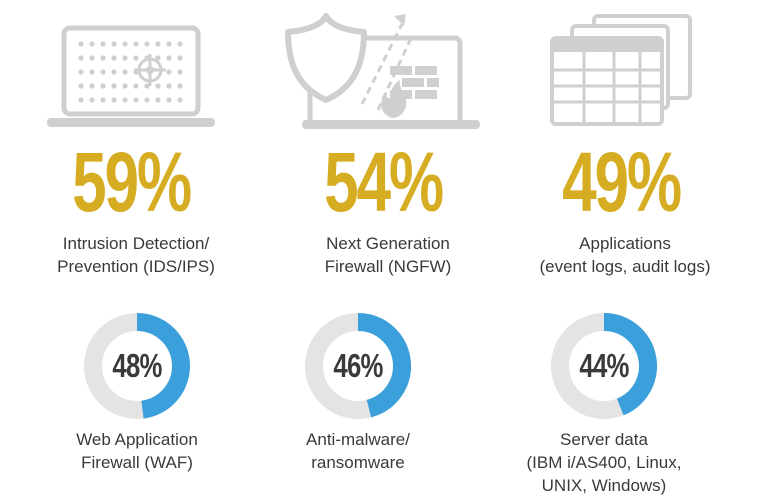  Describe the element at coordinates (163, 366) in the screenshot. I see `donut-waf-arc` at that location.